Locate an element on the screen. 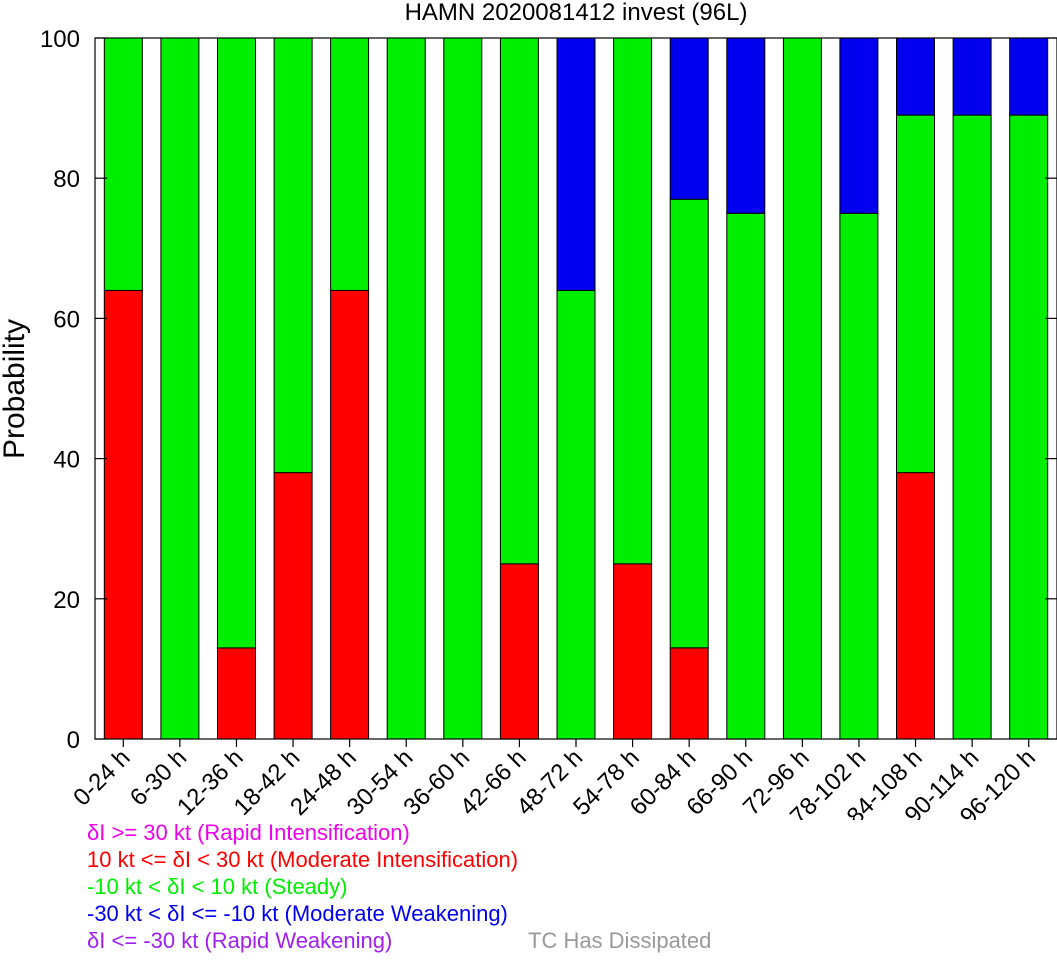  y-axis-label: Probability is located at coordinates (15, 389).